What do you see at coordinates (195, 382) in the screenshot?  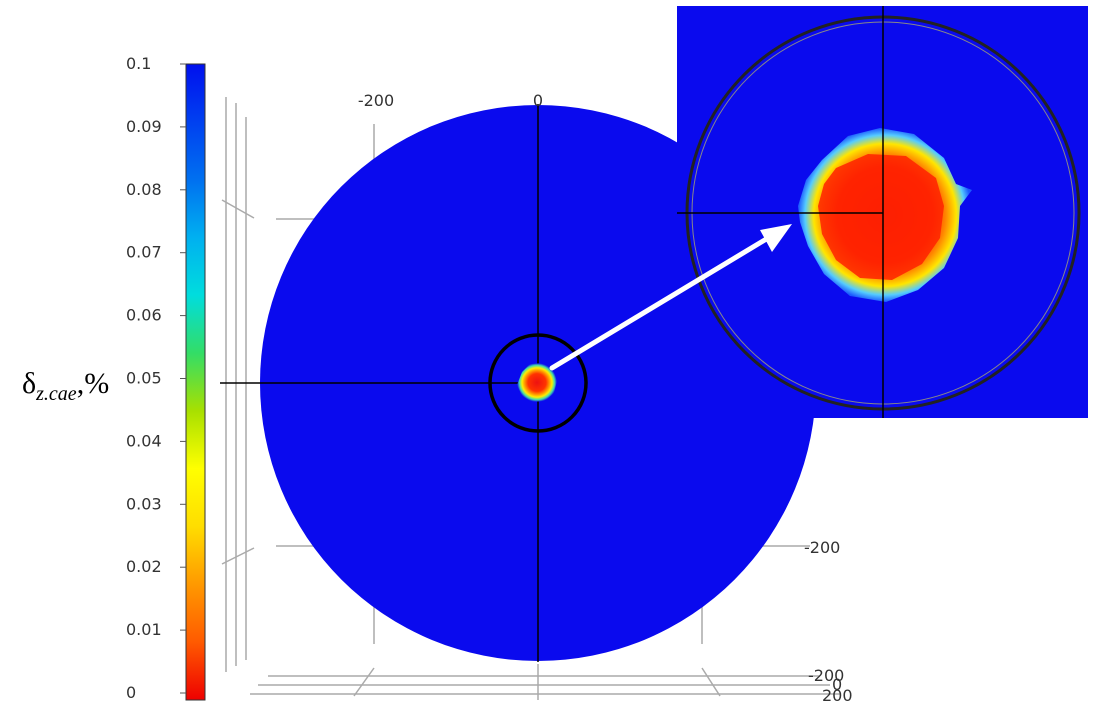 I see `colorbar-strip` at bounding box center [195, 382].